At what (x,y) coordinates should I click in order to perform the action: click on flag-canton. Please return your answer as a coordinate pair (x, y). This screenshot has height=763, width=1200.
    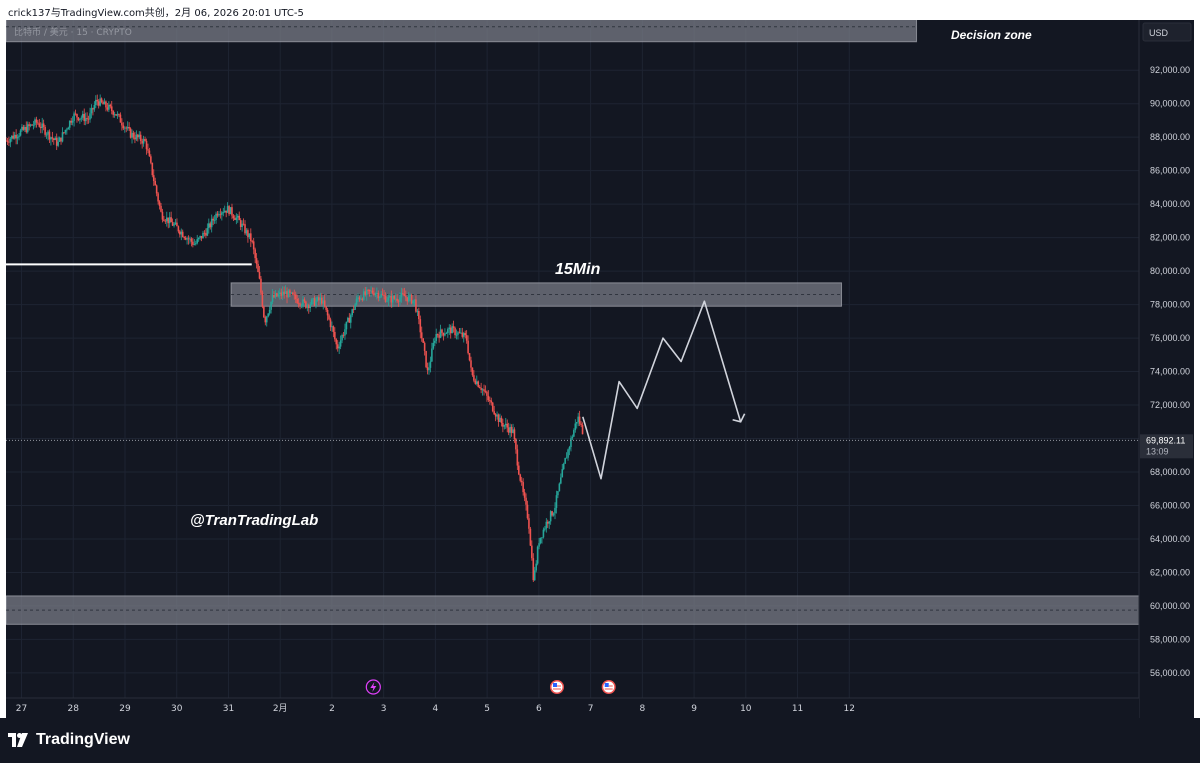
    Looking at the image, I should click on (554, 685).